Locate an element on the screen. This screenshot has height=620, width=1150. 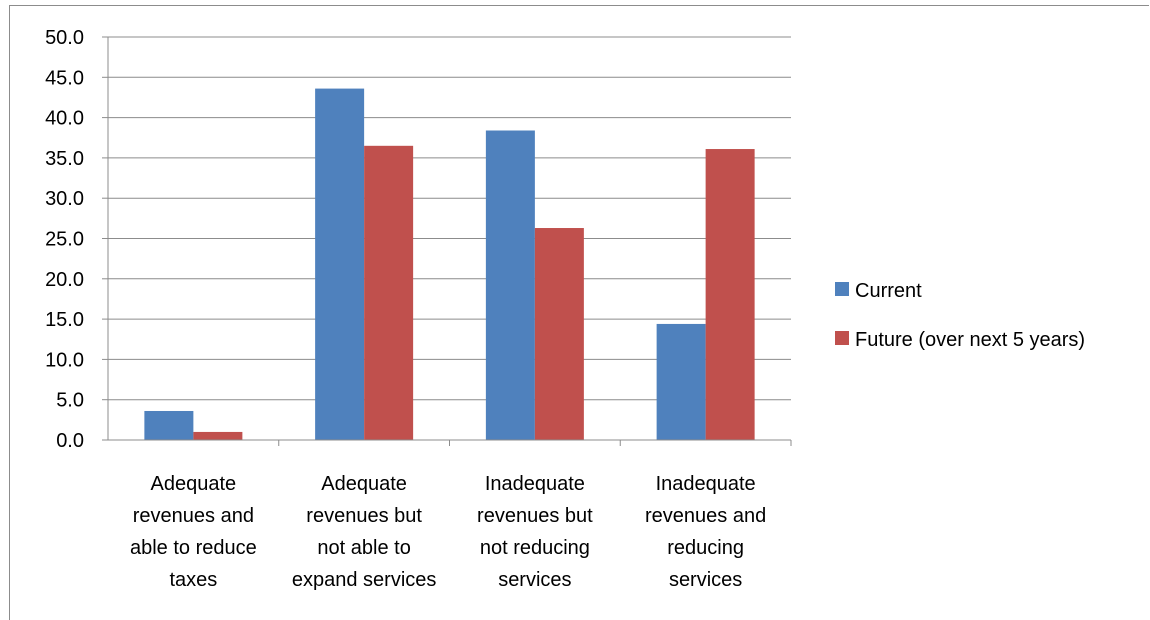
y-tick-label: 50.0 is located at coordinates (64, 38).